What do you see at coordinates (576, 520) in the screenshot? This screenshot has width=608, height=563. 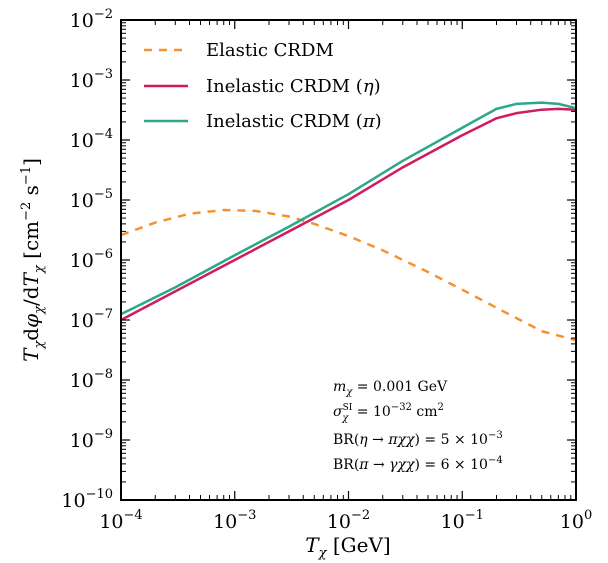 I see `x-tick-label: 10⁰` at bounding box center [576, 520].